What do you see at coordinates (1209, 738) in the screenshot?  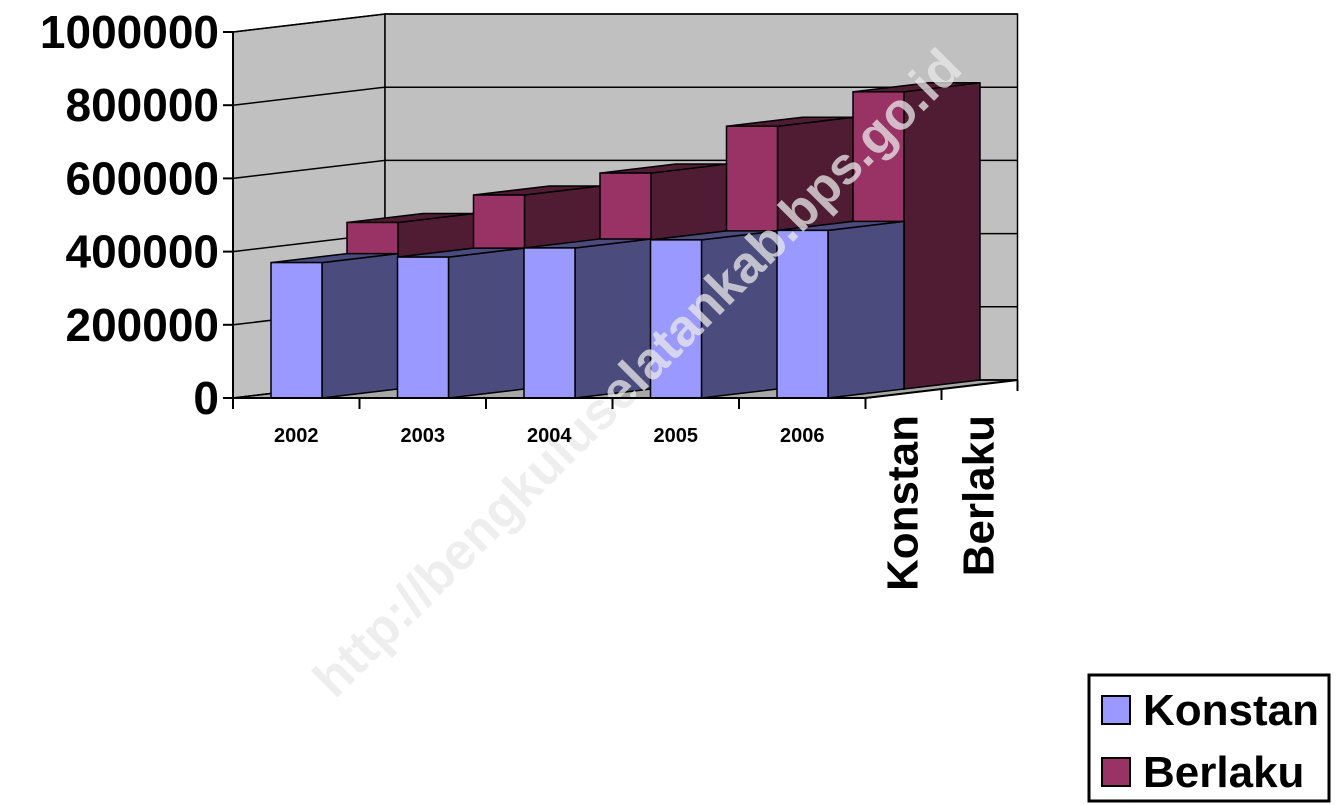 I see `legend: Konstan Berlaku` at bounding box center [1209, 738].